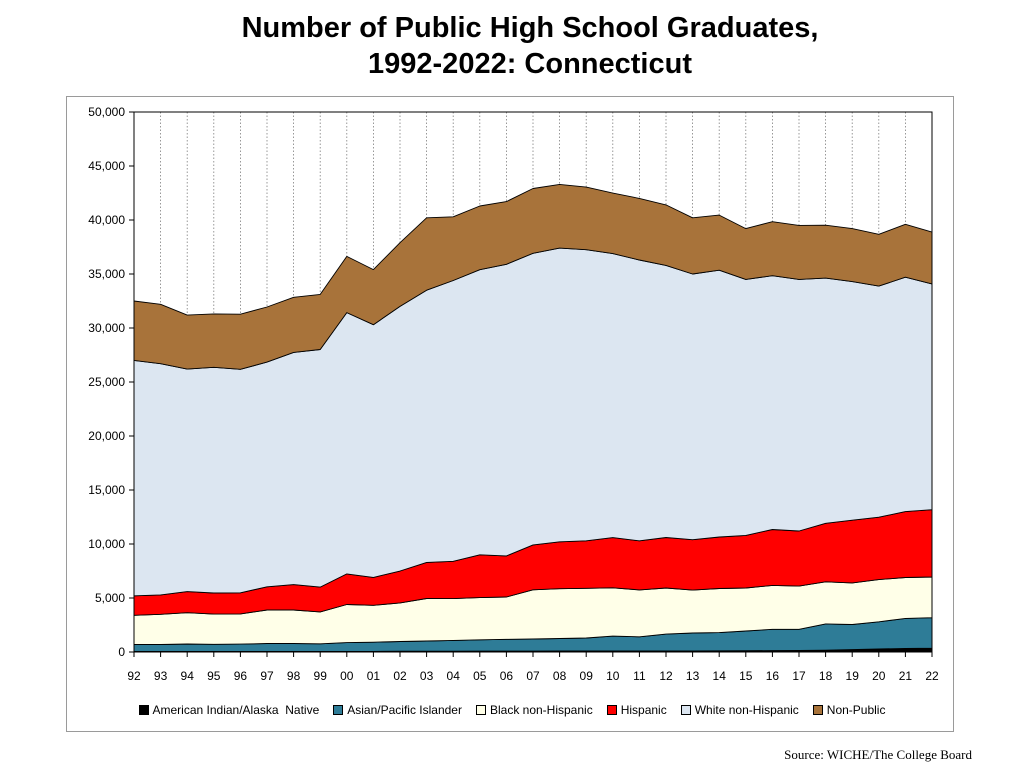  What do you see at coordinates (530, 64) in the screenshot?
I see `chart-title-line-2: 1992-2022: Connecticut` at bounding box center [530, 64].